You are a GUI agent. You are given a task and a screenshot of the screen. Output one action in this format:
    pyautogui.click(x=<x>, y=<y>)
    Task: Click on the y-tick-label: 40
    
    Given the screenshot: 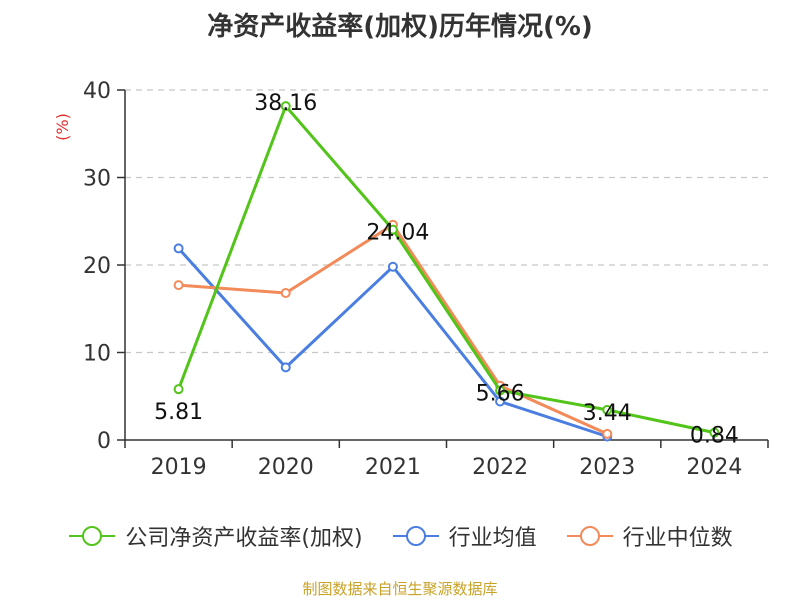 What is the action you would take?
    pyautogui.click(x=97, y=91)
    